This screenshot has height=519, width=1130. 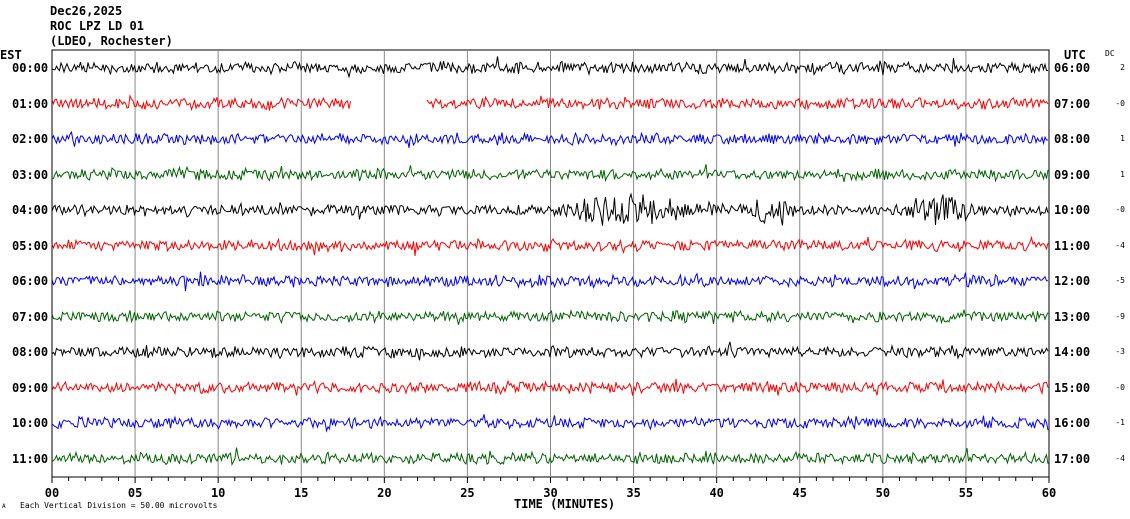 What do you see at coordinates (800, 493) in the screenshot?
I see `x-tick-label: 45` at bounding box center [800, 493].